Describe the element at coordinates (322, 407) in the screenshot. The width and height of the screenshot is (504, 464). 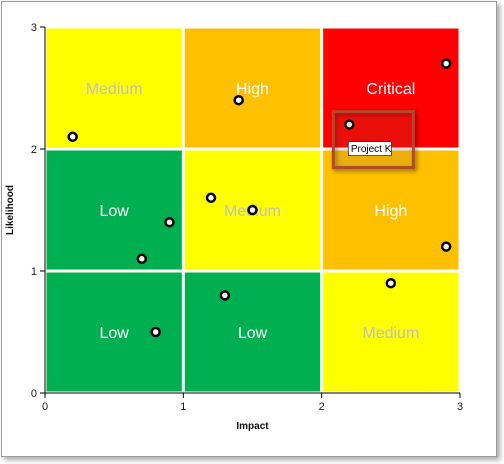
I see `x-tick-label: 2` at that location.